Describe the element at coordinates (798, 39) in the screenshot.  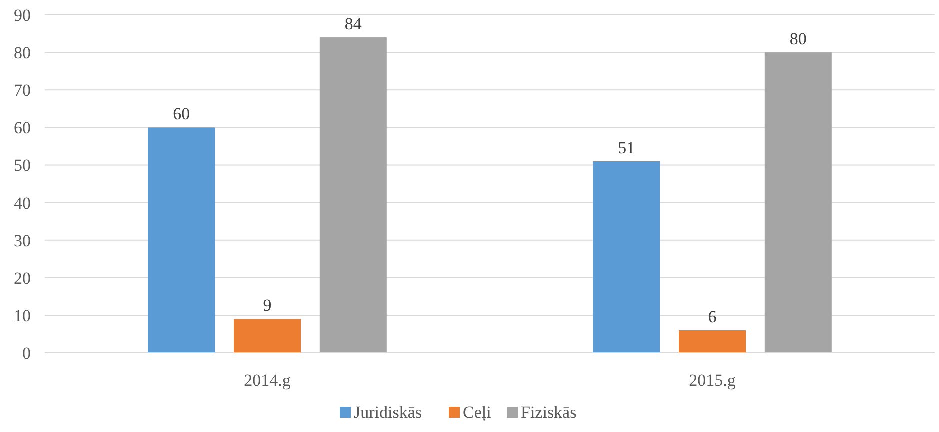
I see `data-label: 80` at that location.